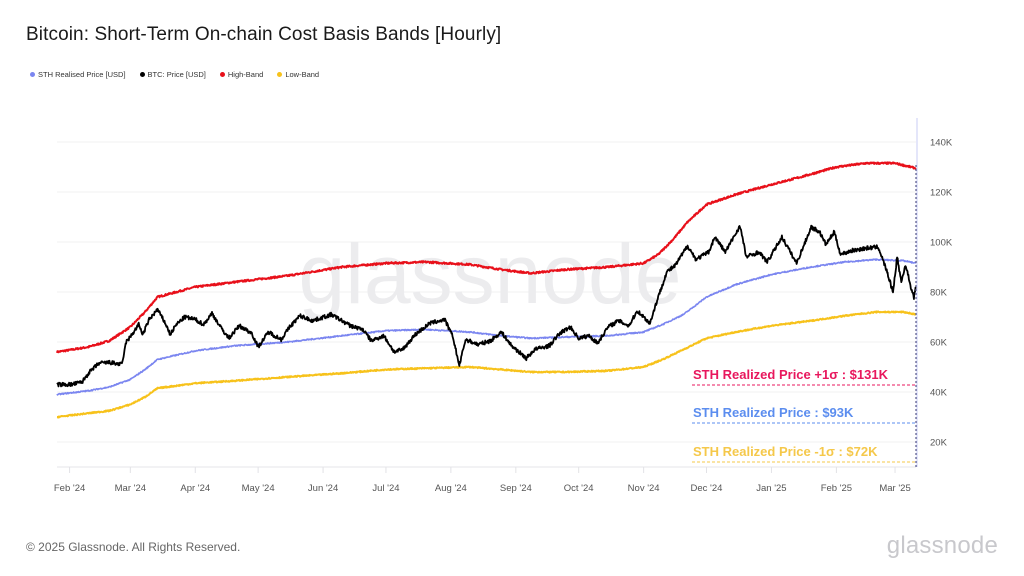 The height and width of the screenshot is (576, 1024). I want to click on x-tick-label: Aug '24, so click(451, 488).